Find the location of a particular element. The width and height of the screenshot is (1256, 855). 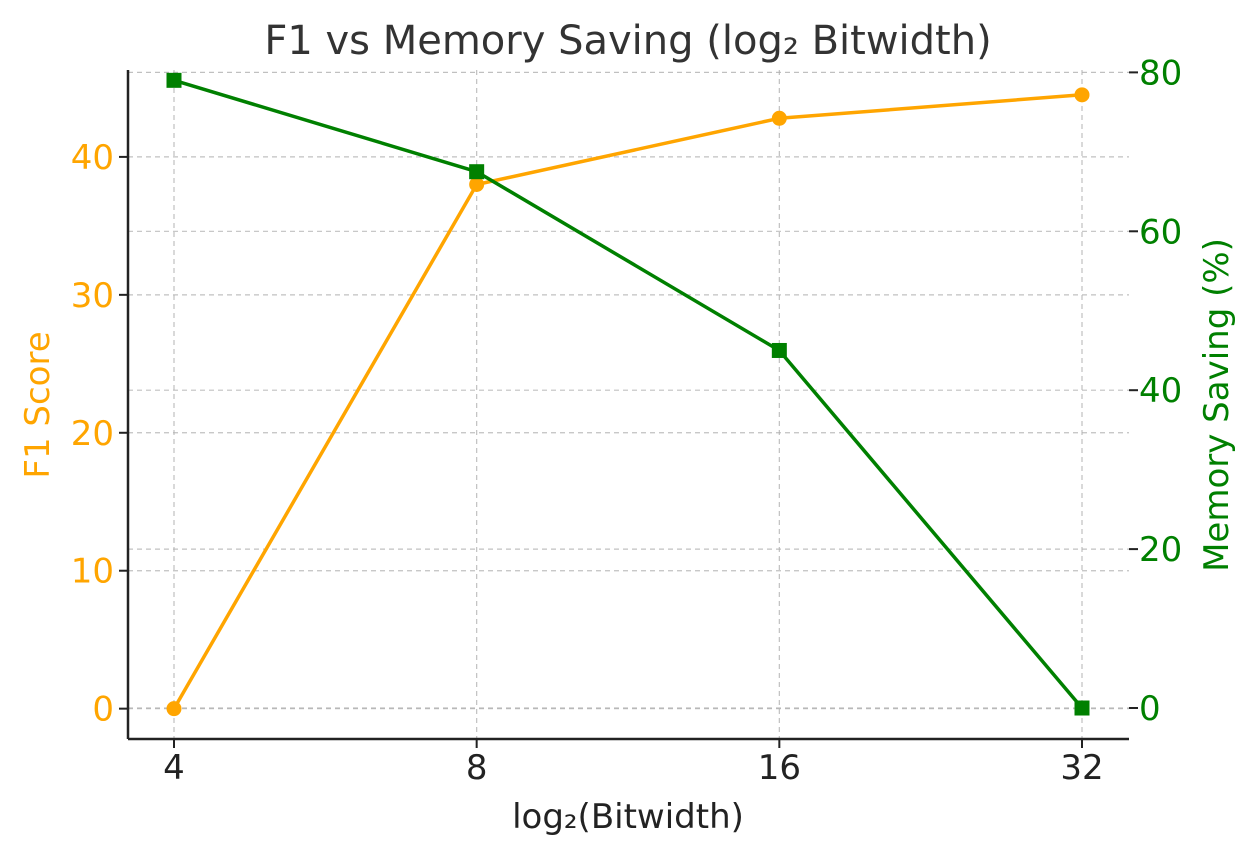

y-left-tick-label: 10 is located at coordinates (92, 572).